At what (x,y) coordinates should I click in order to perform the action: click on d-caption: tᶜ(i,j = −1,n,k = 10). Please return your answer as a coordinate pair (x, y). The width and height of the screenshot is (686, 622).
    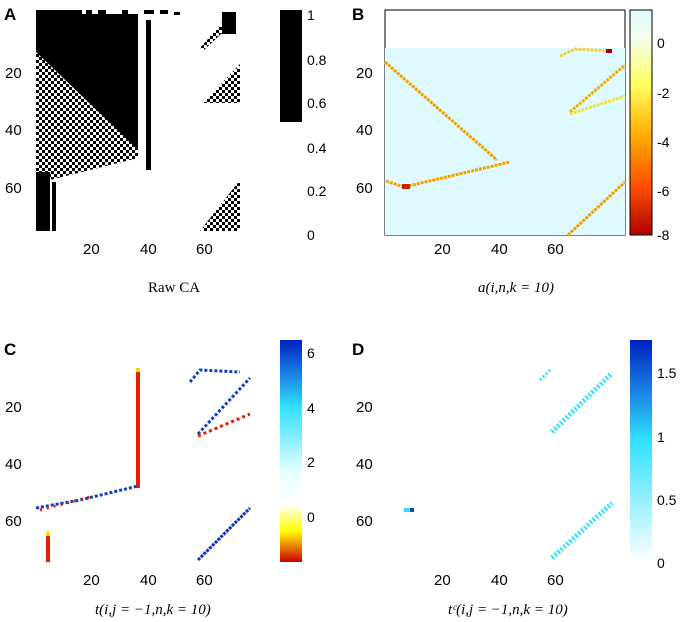
    Looking at the image, I should click on (508, 610).